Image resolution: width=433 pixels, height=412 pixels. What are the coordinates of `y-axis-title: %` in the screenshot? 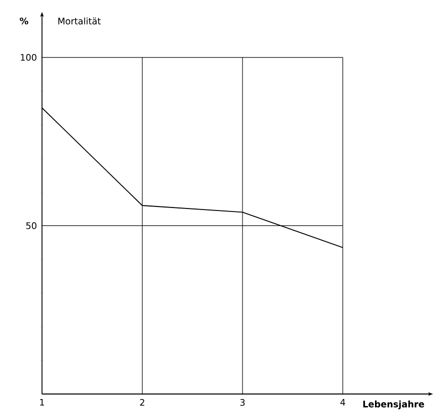 It's located at (24, 21).